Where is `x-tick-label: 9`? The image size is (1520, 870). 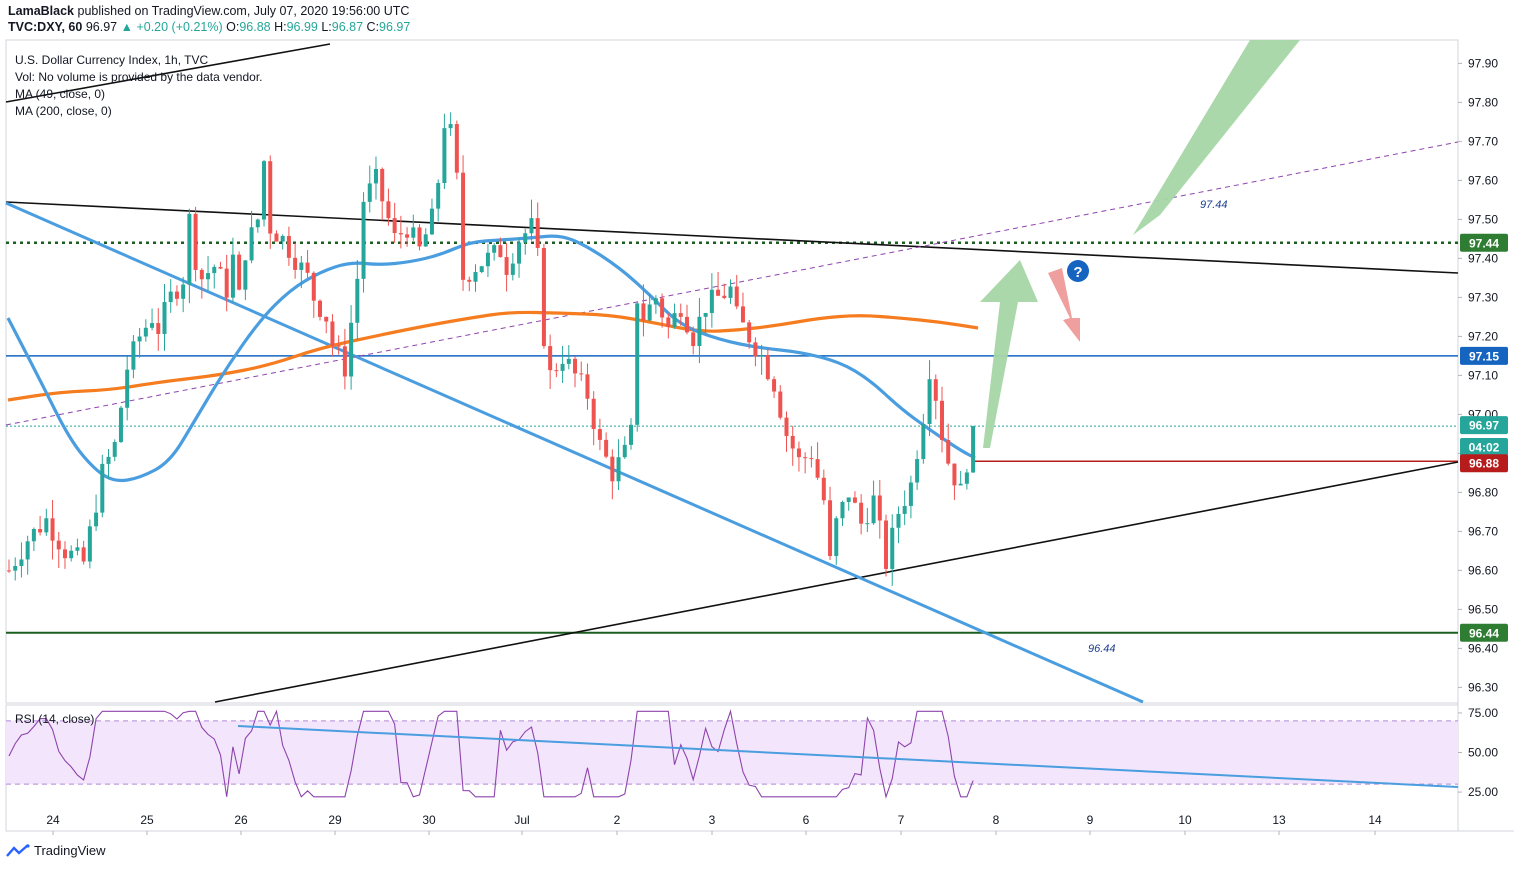
x-tick-label: 9 is located at coordinates (1090, 820).